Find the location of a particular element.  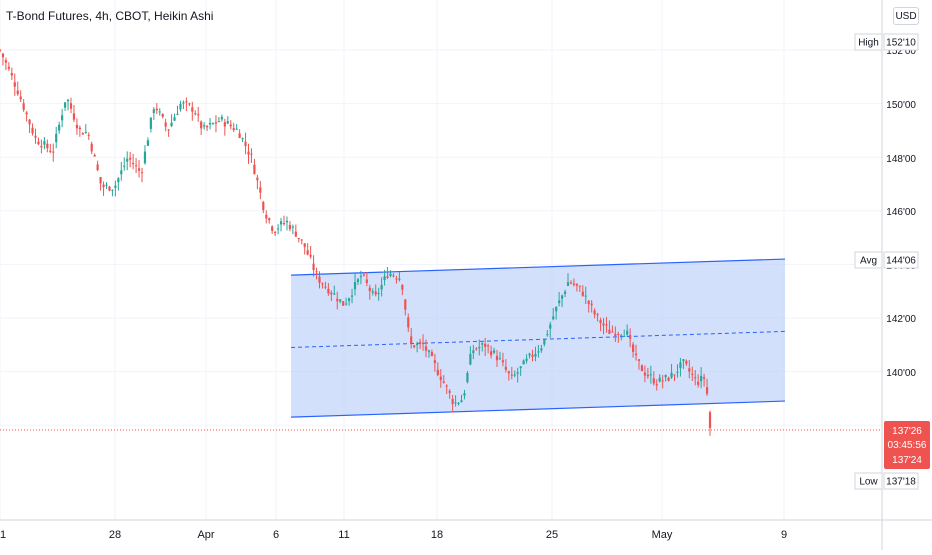

channel-median-line is located at coordinates (538, 339).